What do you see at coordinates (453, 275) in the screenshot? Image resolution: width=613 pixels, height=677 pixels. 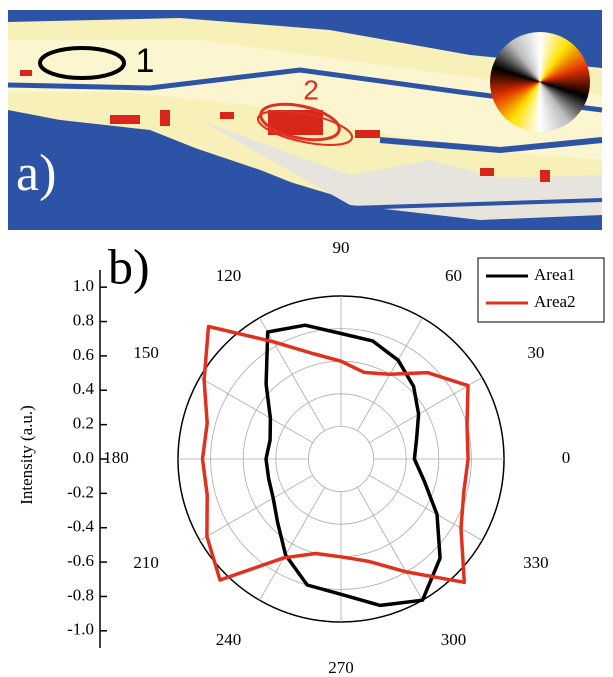 I see `angle-tick-label: 60` at bounding box center [453, 275].